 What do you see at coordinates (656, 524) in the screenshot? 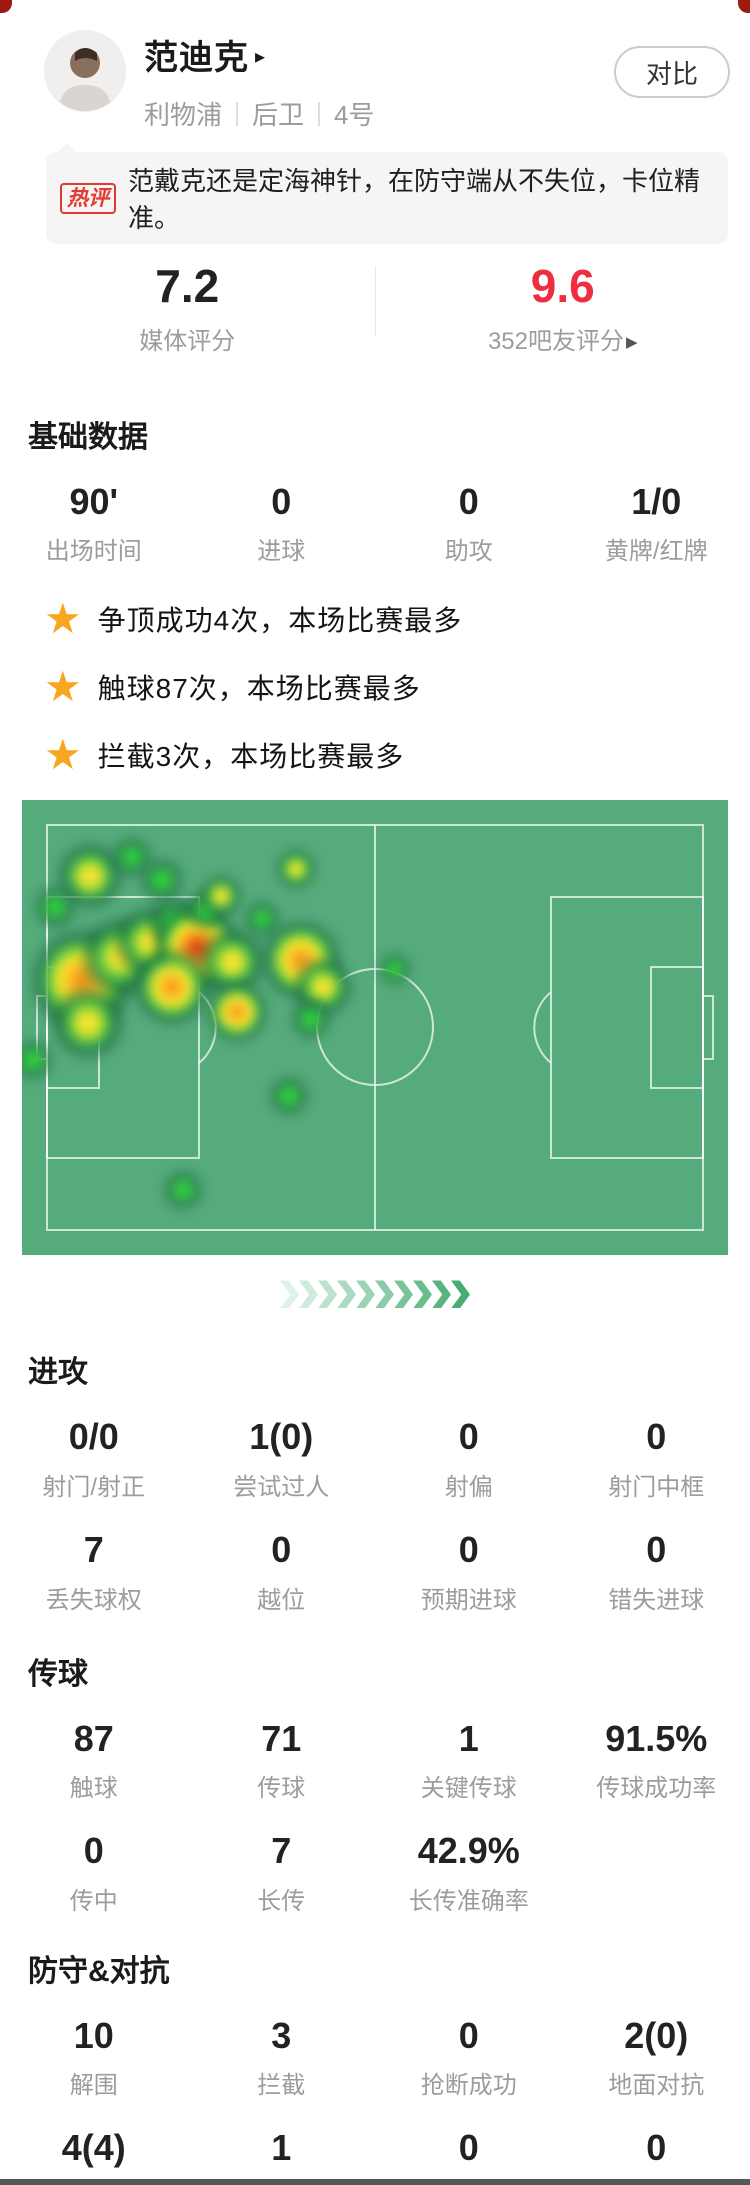
I see `stat-cell: 1/0 黄牌/红牌` at bounding box center [656, 524].